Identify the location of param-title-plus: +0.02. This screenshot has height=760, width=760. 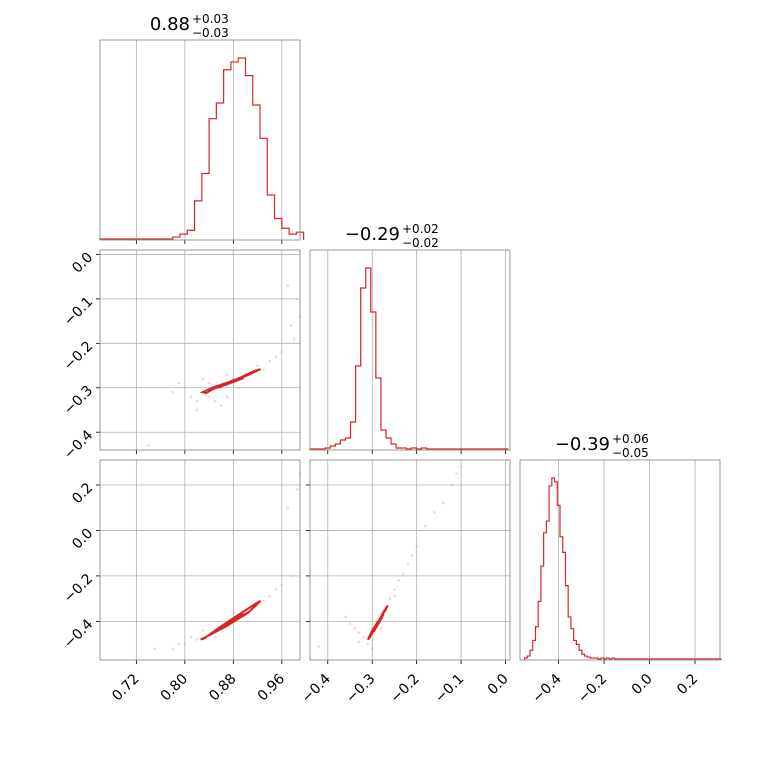
(420, 229).